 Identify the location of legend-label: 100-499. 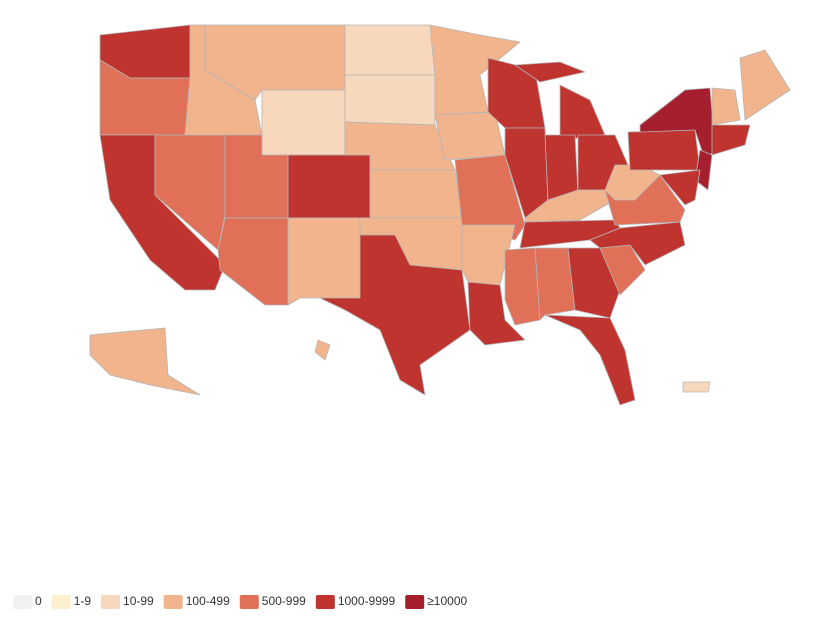
(208, 601).